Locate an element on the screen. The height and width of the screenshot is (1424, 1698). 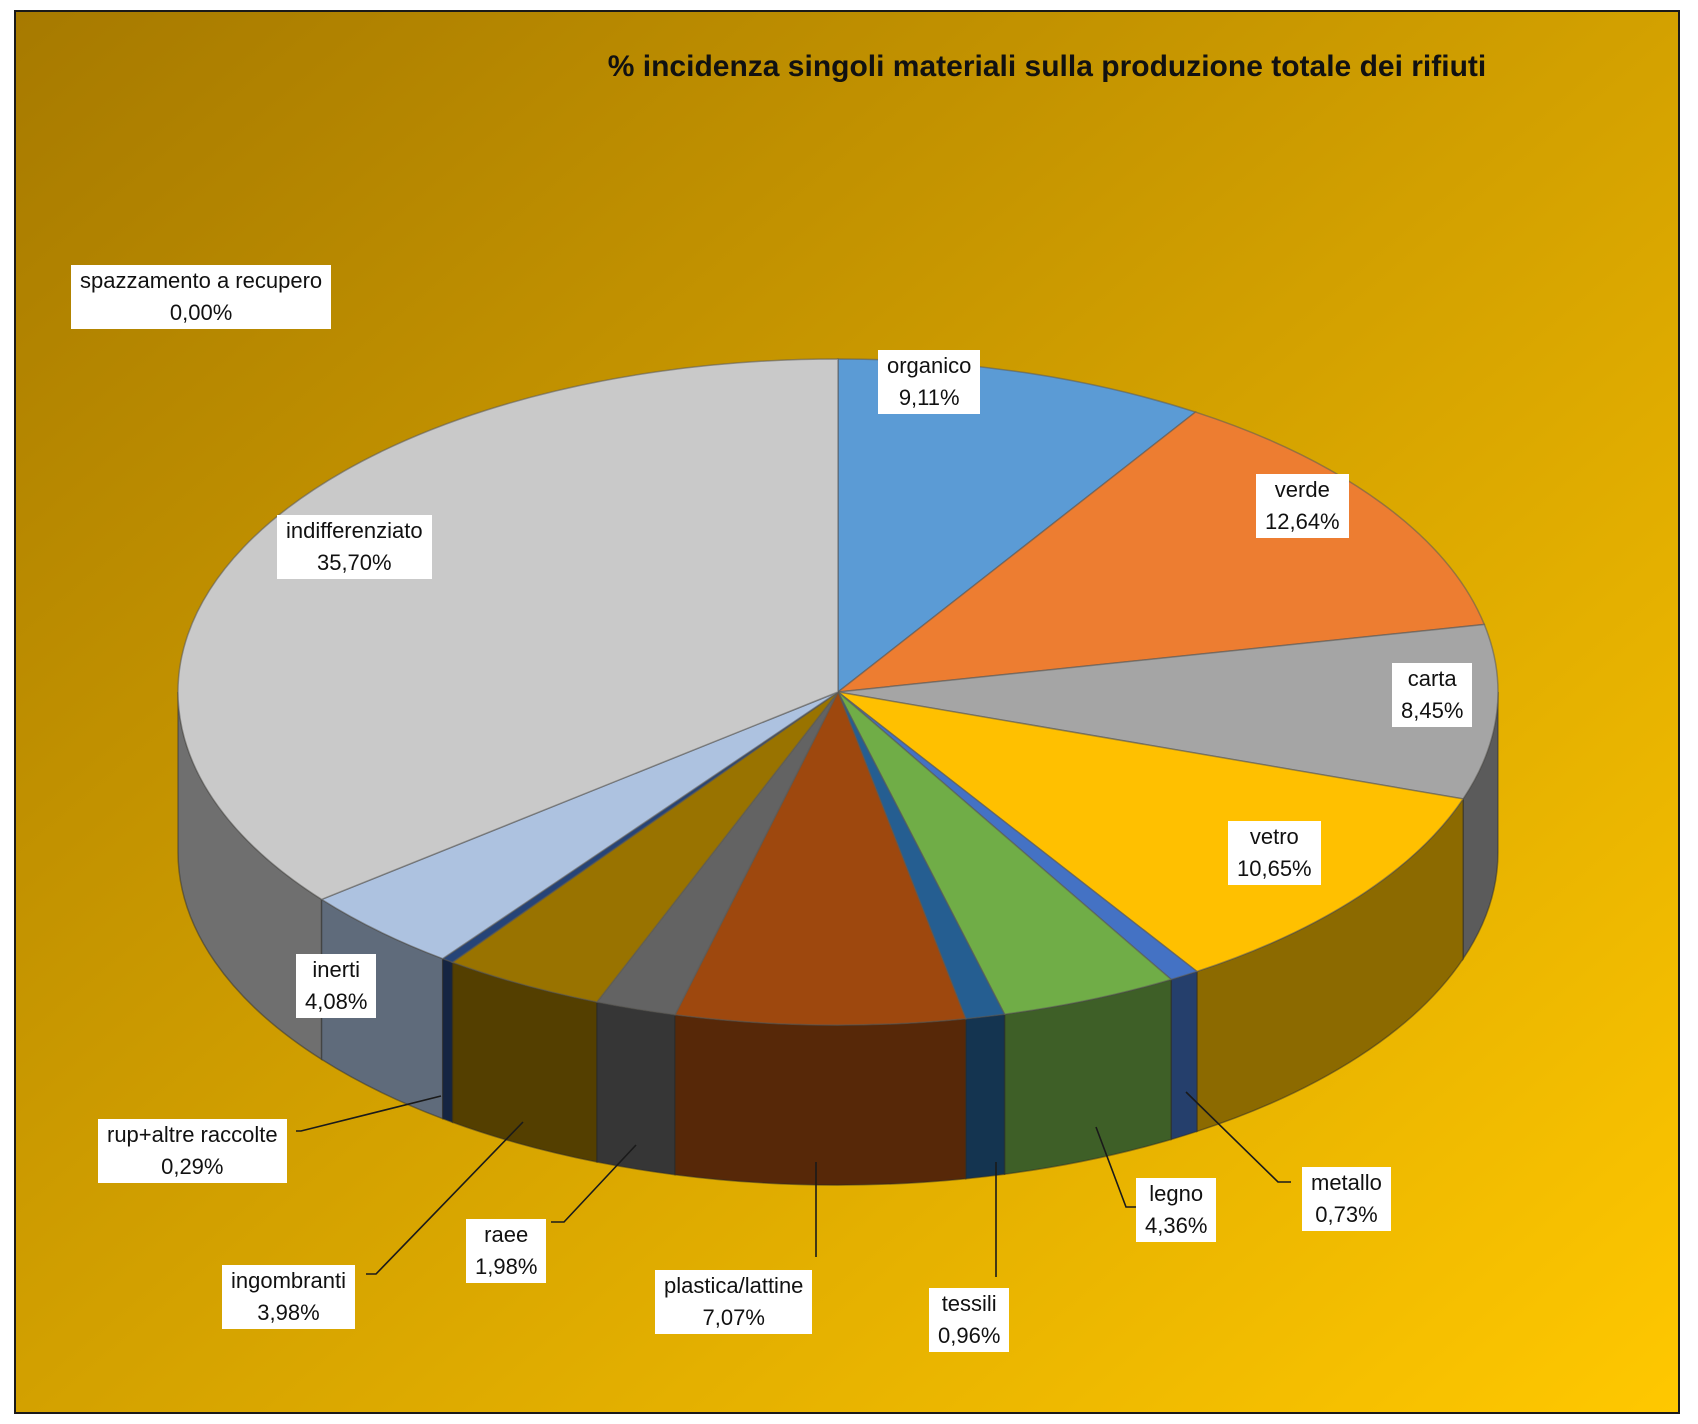
label-ingombranti: ingombranti 3,98% is located at coordinates (288, 1297).